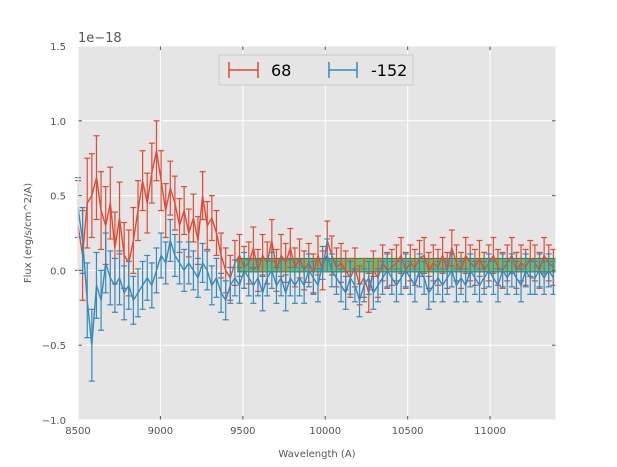 The image size is (617, 467). What do you see at coordinates (242, 431) in the screenshot?
I see `x-tick-label: 9500` at bounding box center [242, 431].